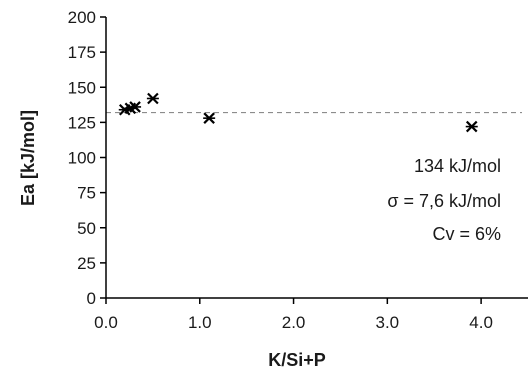  What do you see at coordinates (91, 298) in the screenshot?
I see `y-tick-label: 0` at bounding box center [91, 298].